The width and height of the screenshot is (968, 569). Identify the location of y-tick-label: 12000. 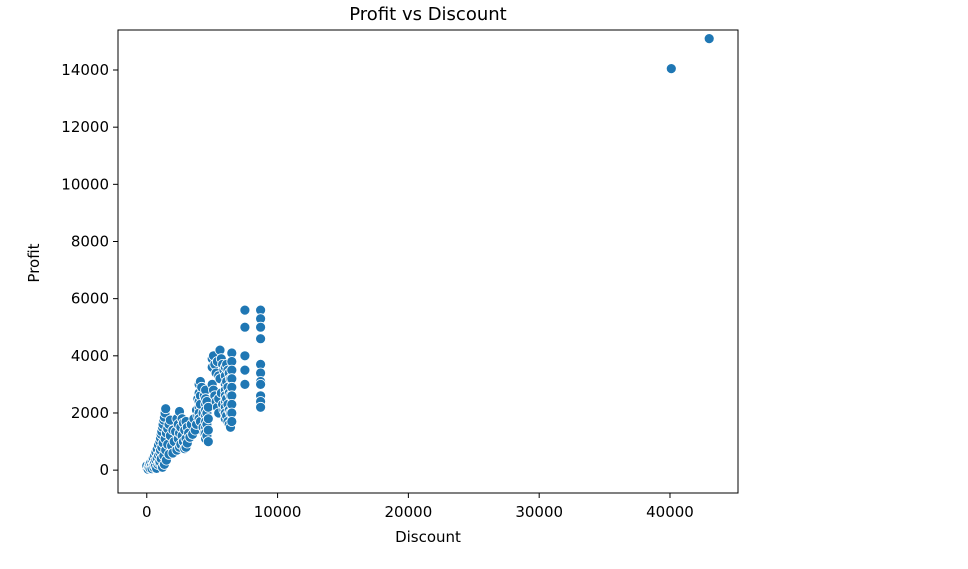
(85, 127).